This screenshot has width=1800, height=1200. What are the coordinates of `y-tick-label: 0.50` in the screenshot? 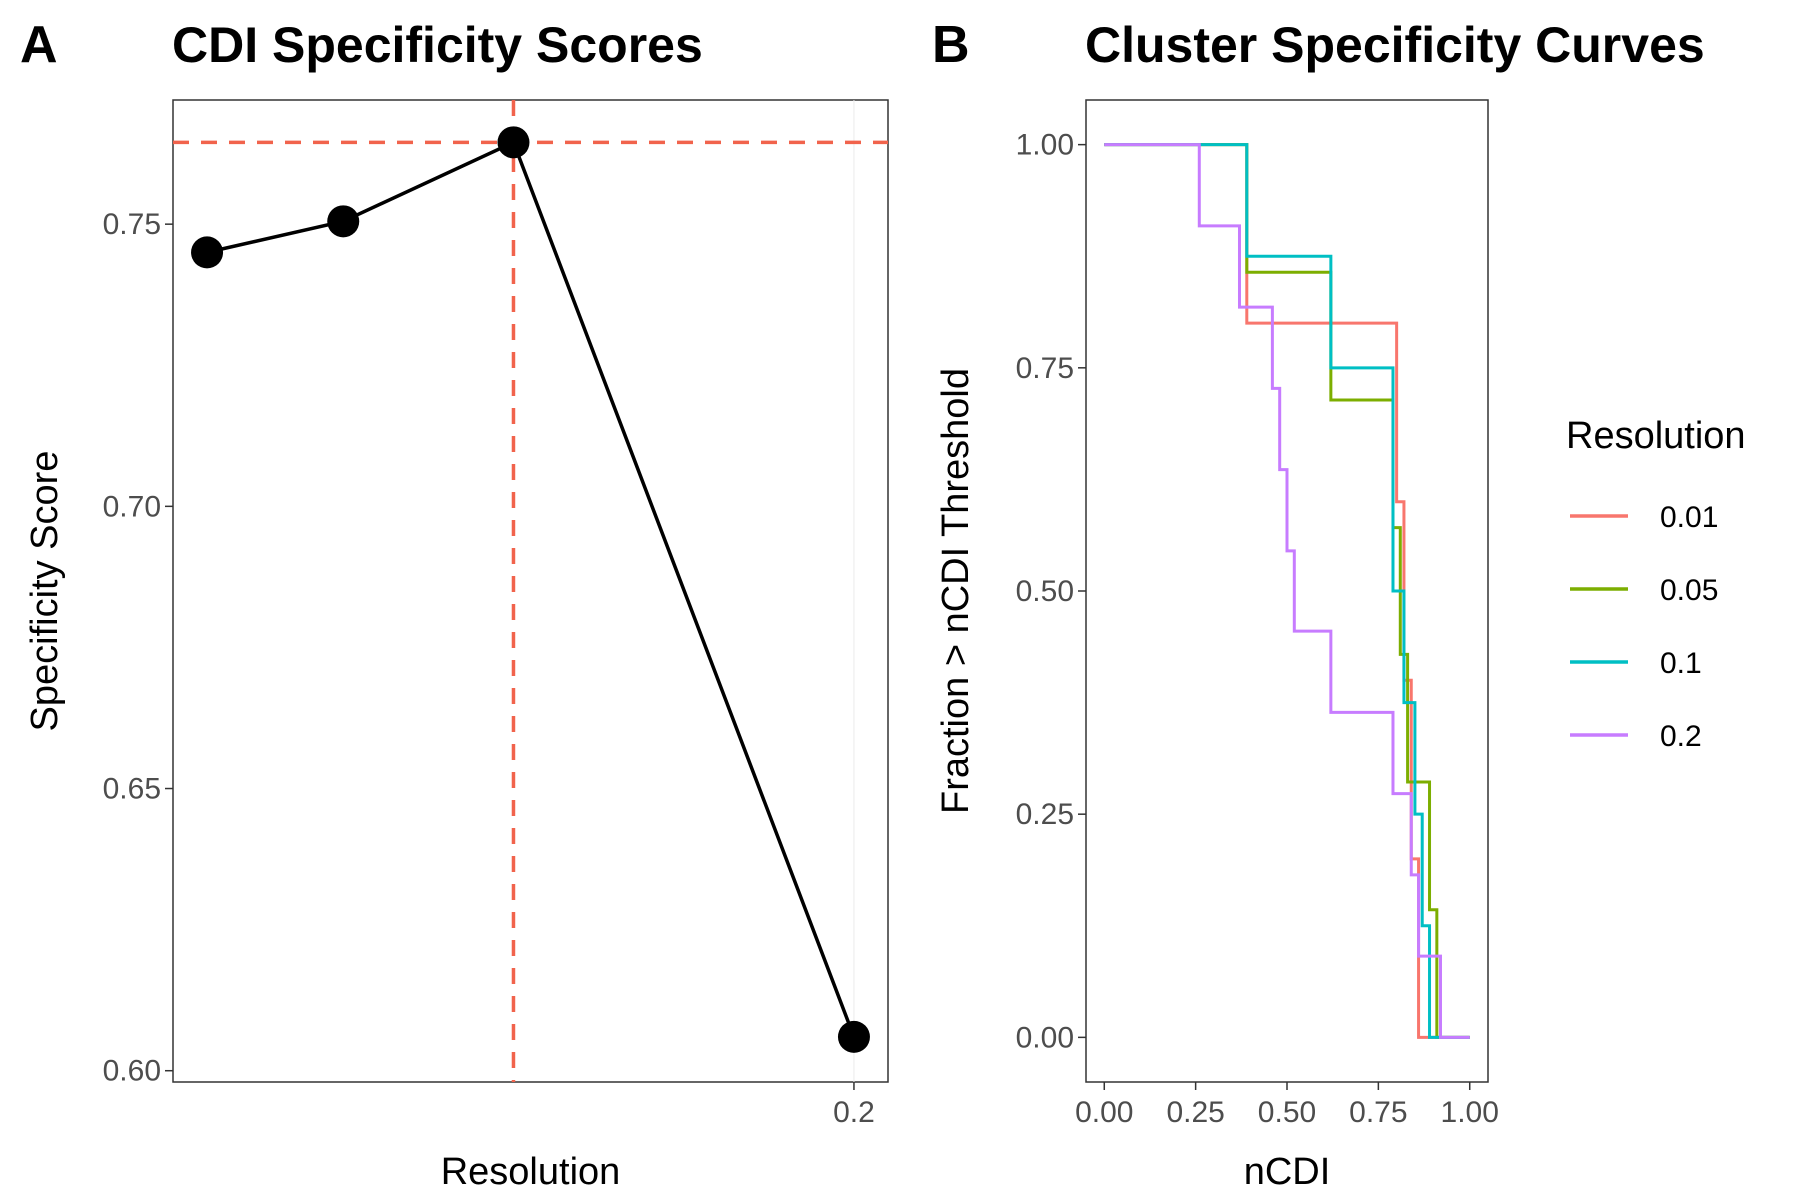 It's located at (1045, 591).